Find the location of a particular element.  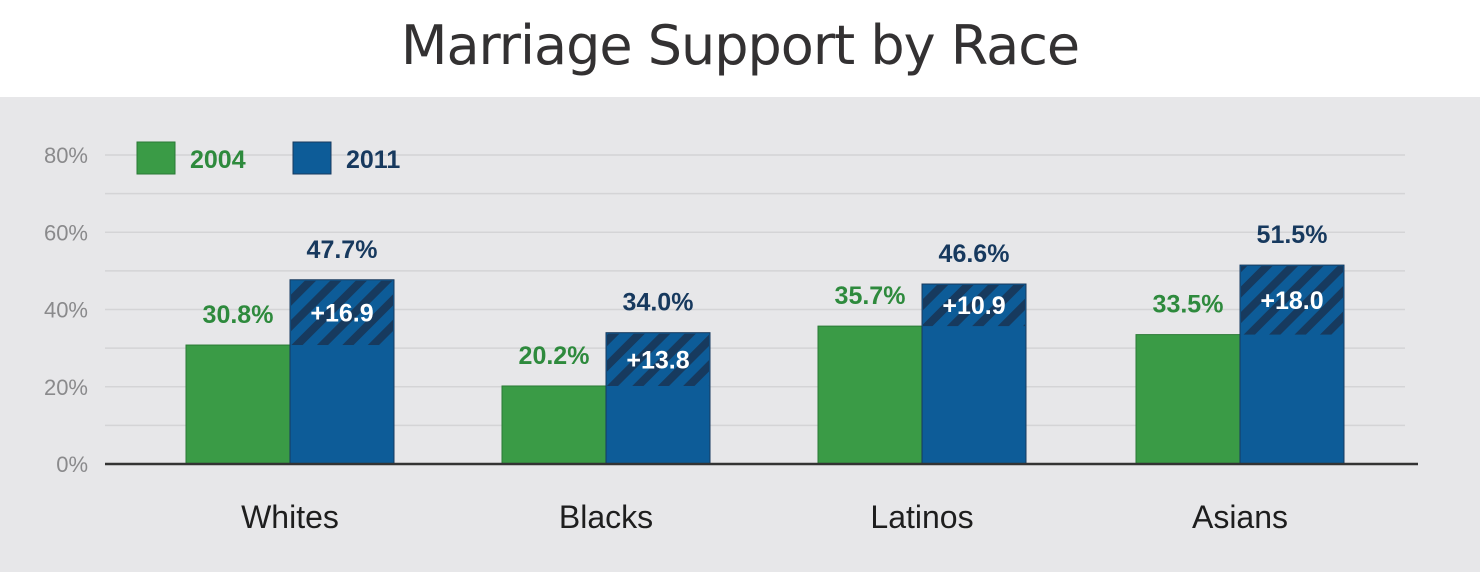

legend-swatch-2011 is located at coordinates (312, 158).